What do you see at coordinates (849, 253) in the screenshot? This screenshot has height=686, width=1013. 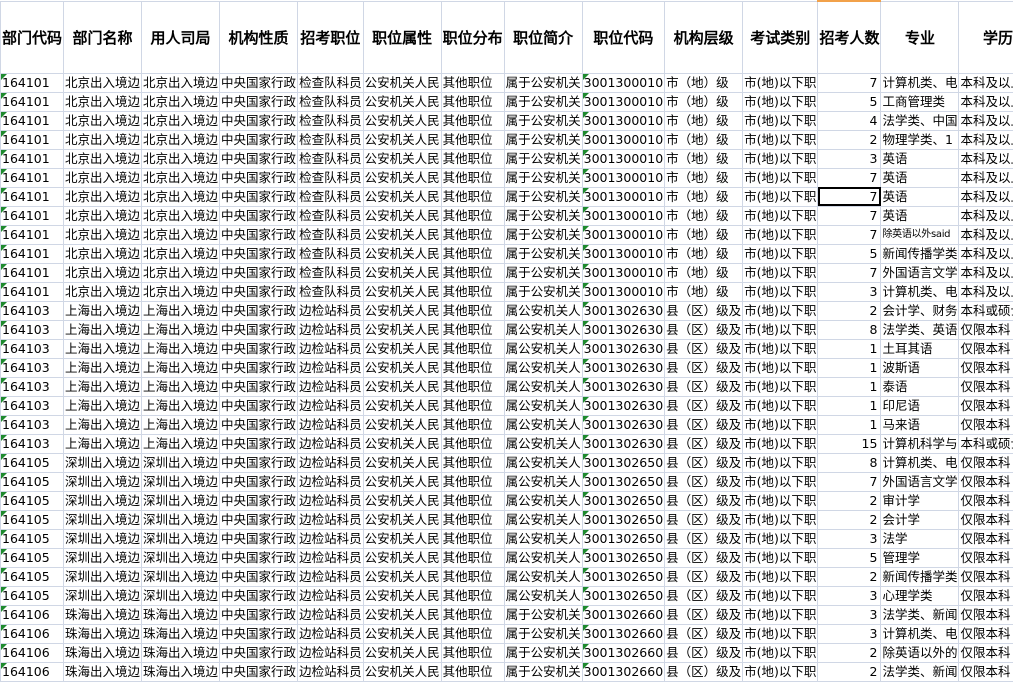 I see `cell-hire-count: 5` at bounding box center [849, 253].